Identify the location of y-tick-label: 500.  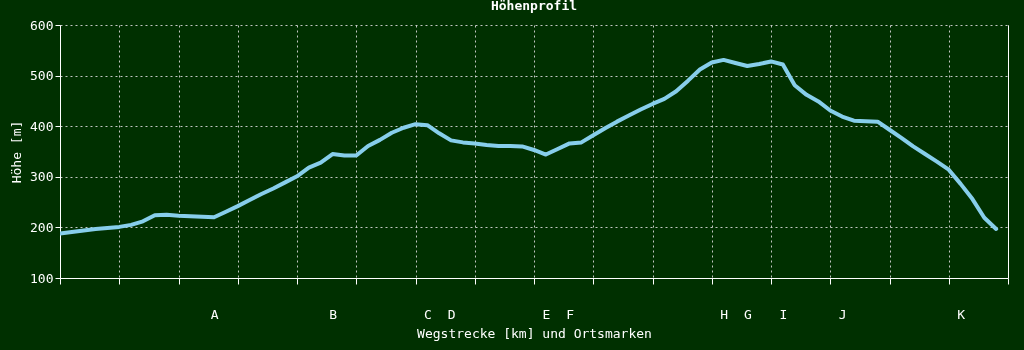
(42, 76).